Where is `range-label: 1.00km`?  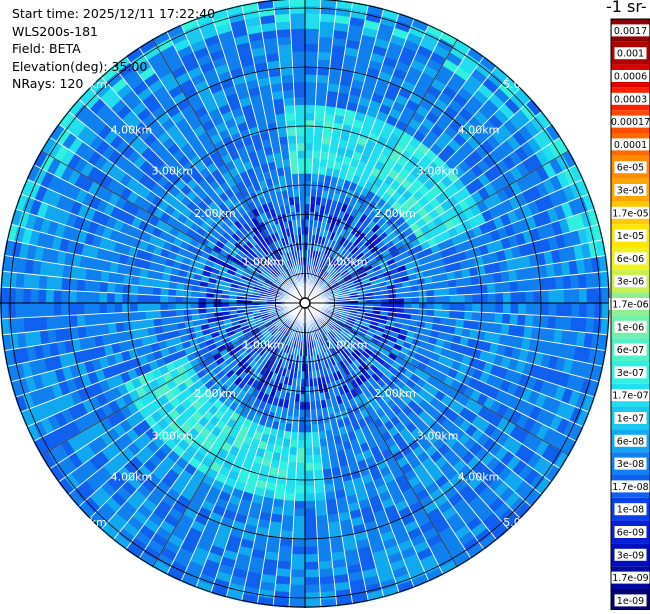
range-label: 1.00km is located at coordinates (347, 261).